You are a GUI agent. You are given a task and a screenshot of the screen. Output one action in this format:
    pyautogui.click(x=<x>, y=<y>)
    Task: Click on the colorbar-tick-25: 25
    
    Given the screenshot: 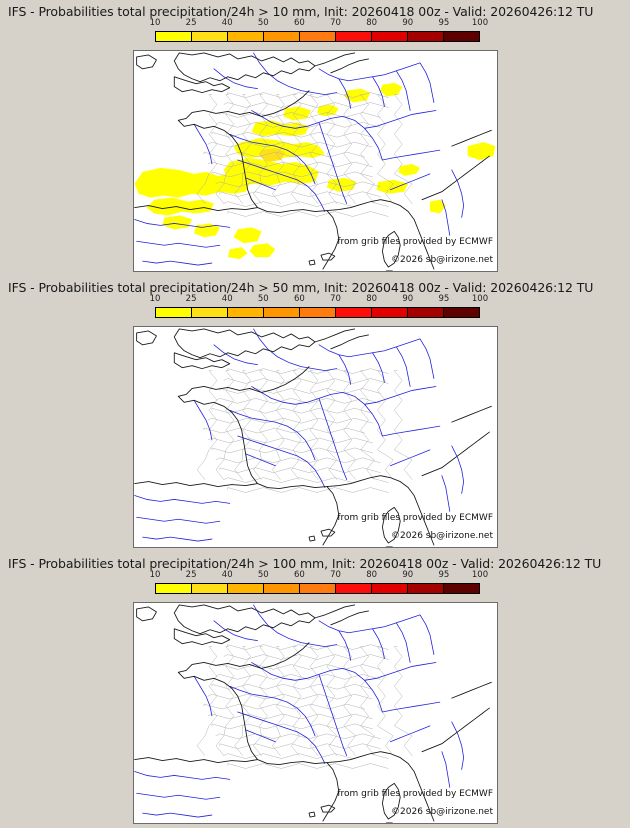 What is the action you would take?
    pyautogui.click(x=191, y=23)
    